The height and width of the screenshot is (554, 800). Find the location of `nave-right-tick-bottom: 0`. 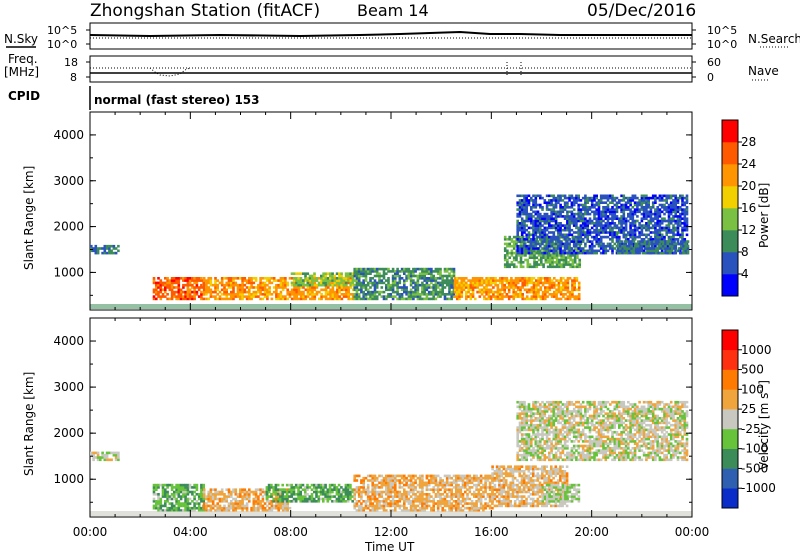

nave-right-tick-bottom: 0 is located at coordinates (710, 77).